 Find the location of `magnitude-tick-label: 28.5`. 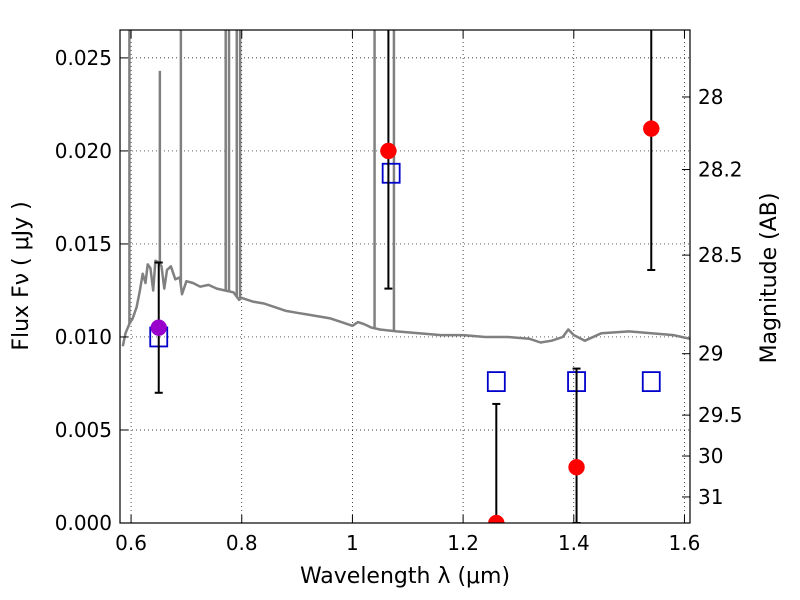

magnitude-tick-label: 28.5 is located at coordinates (720, 255).